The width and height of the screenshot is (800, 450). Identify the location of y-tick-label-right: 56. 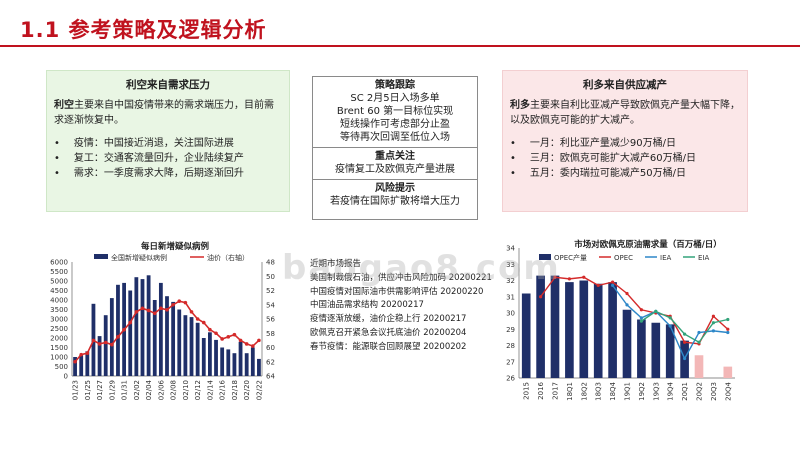
(270, 320).